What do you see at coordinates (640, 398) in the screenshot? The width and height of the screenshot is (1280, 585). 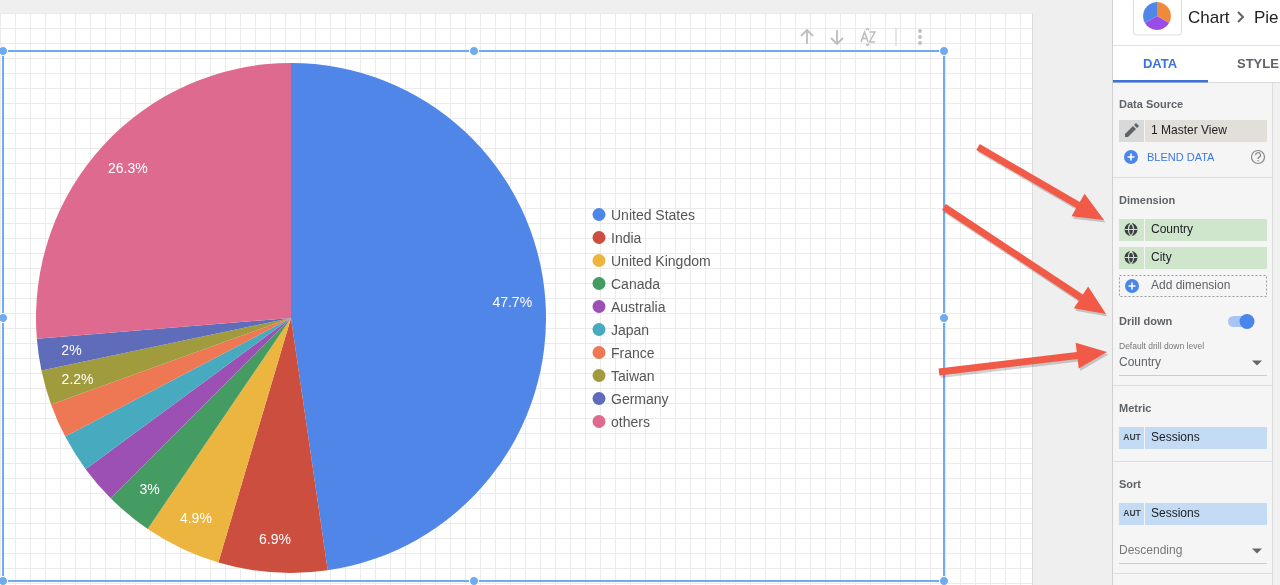 I see `legend-label: Germany` at bounding box center [640, 398].